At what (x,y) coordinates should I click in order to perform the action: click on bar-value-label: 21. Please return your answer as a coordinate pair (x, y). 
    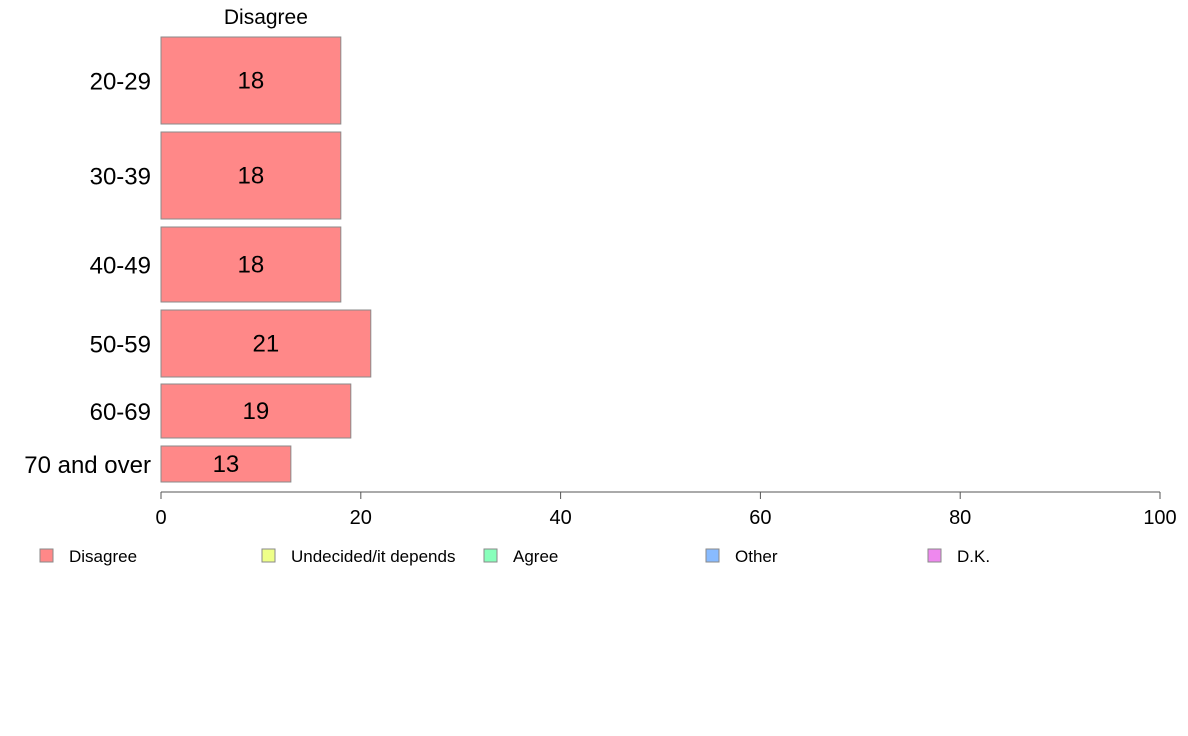
    Looking at the image, I should click on (266, 344).